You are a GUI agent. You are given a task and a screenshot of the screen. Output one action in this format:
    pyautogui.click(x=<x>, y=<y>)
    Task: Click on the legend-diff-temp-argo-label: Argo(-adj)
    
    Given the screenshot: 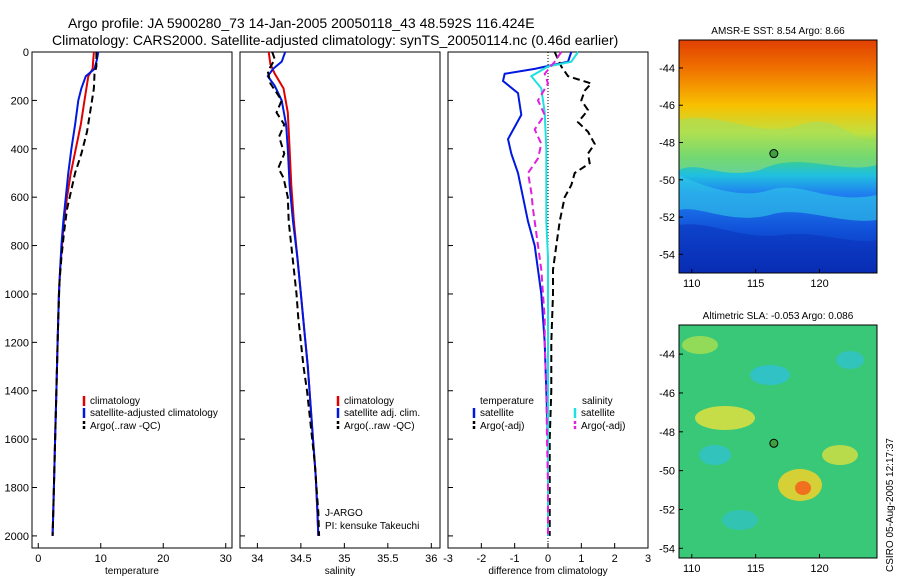 What is the action you would take?
    pyautogui.click(x=502, y=426)
    